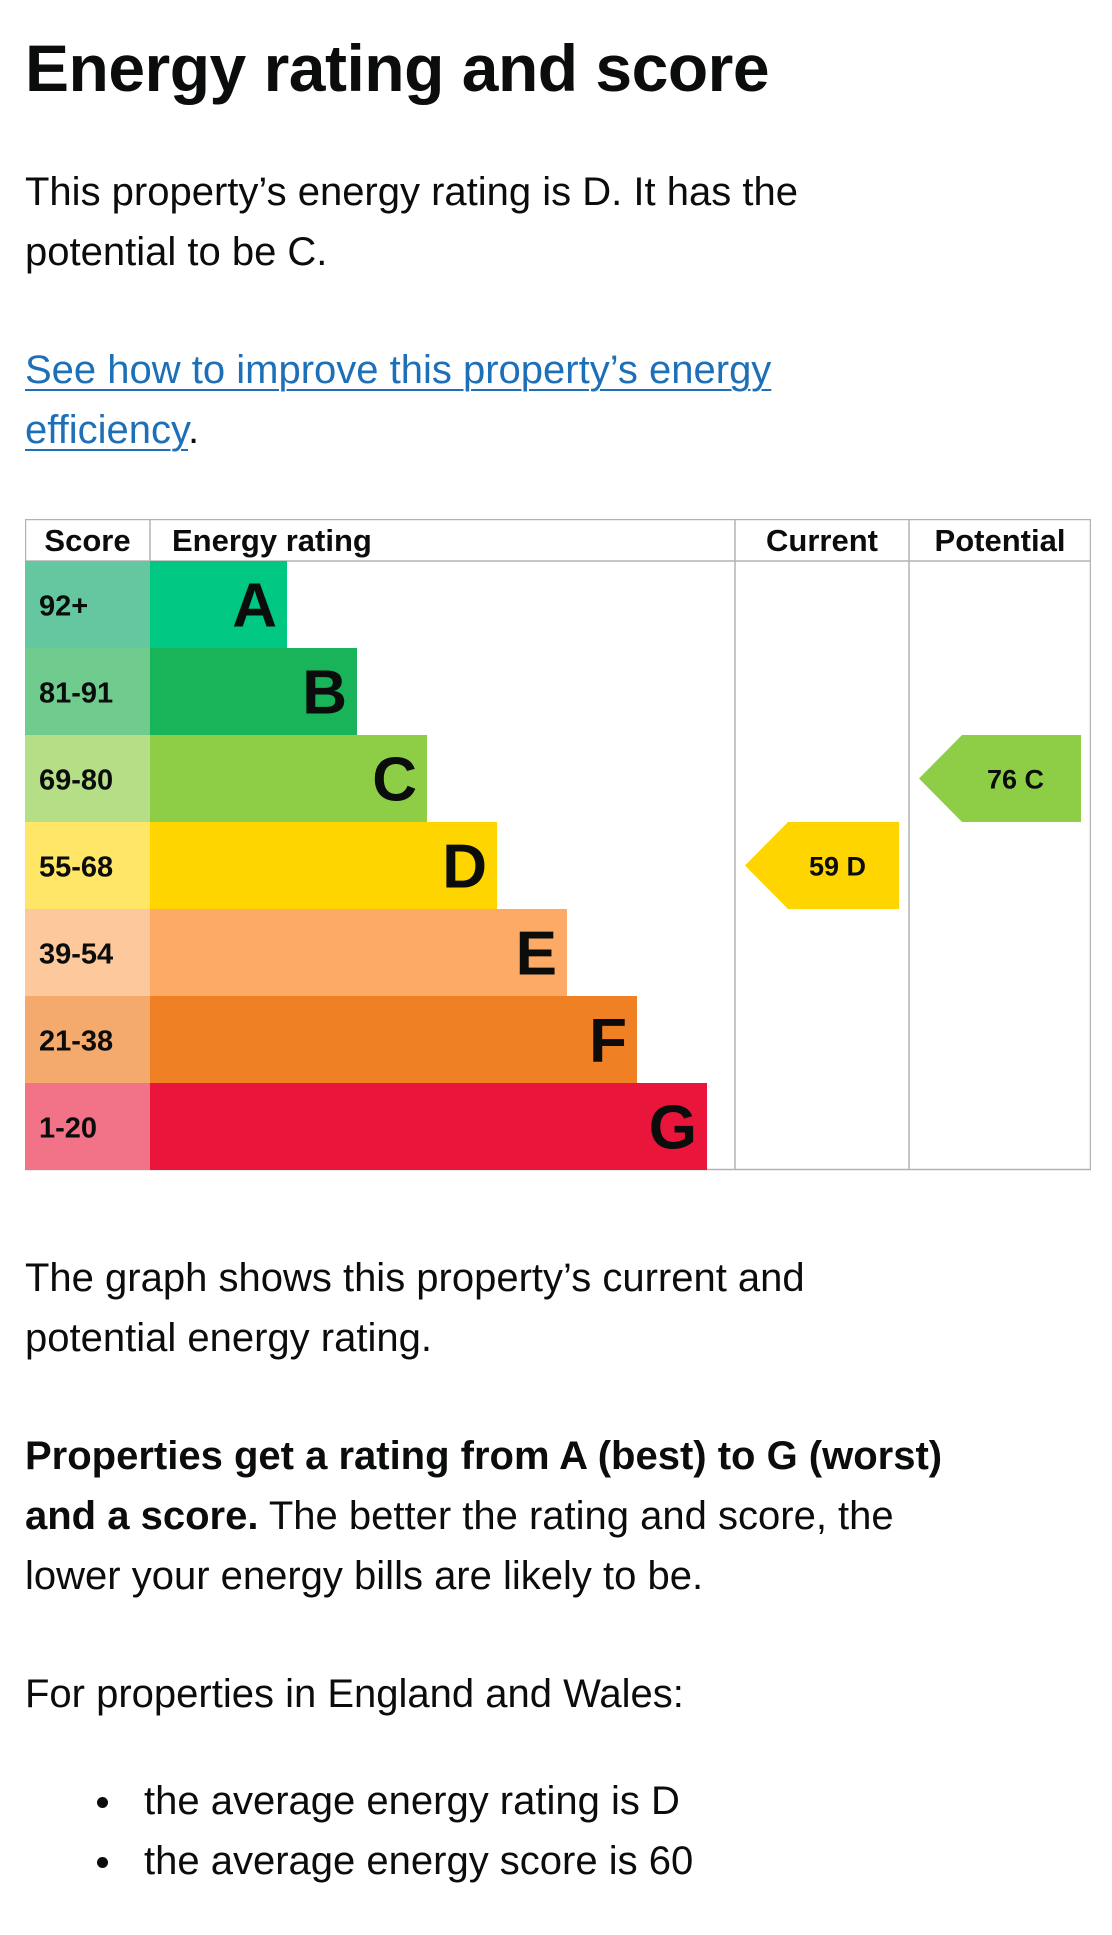 Image resolution: width=1112 pixels, height=1935 pixels. What do you see at coordinates (176, 252) in the screenshot?
I see `rating-summary-line-2: potential to be C.` at bounding box center [176, 252].